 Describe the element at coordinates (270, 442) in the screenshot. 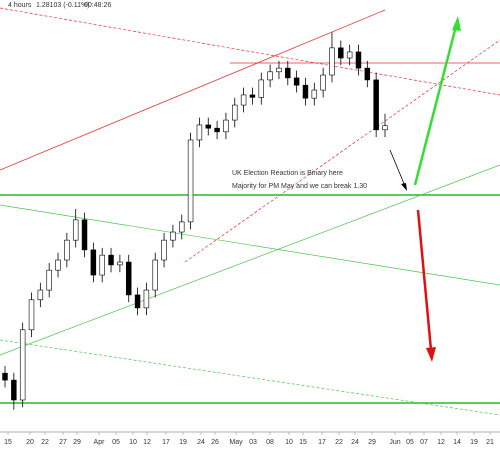

I see `x-tick-label: 08` at that location.